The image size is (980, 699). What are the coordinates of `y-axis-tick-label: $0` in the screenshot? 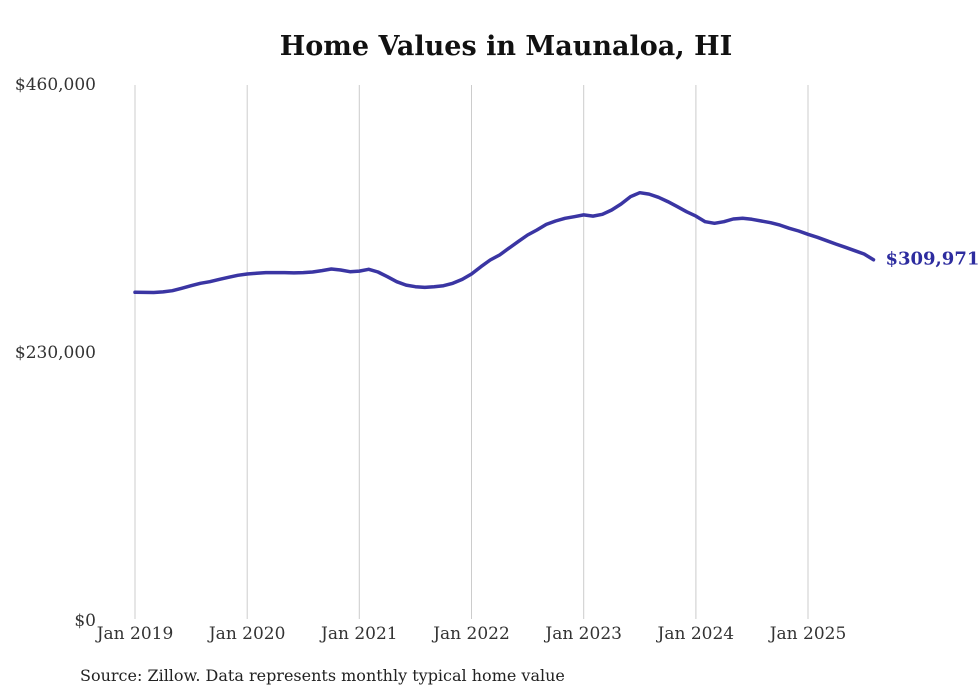 It's located at (85, 621).